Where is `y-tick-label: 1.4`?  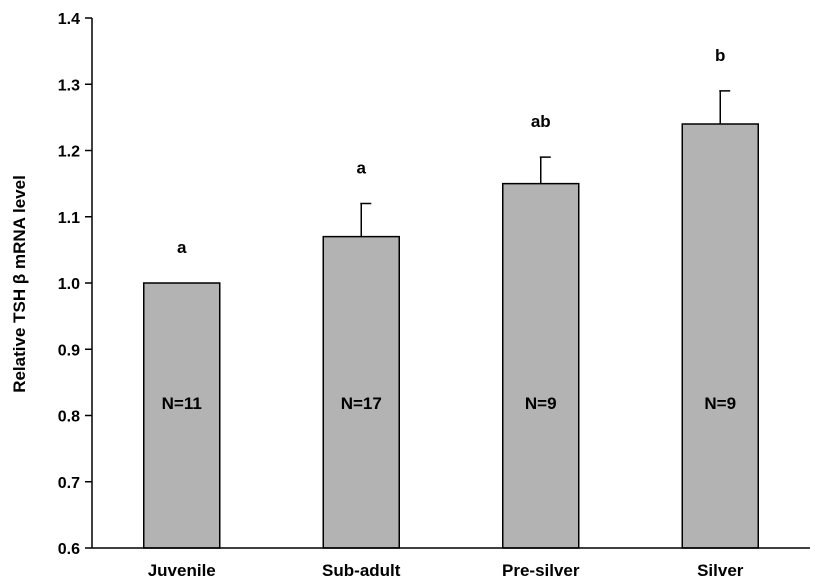 y-tick-label: 1.4 is located at coordinates (69, 19).